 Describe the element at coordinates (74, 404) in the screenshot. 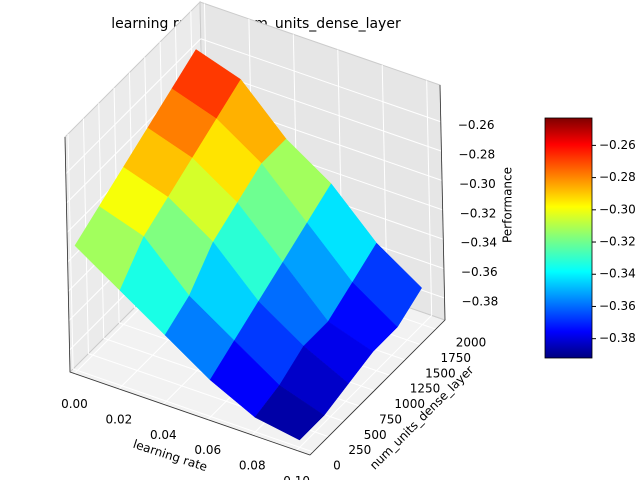

I see `x-tick-label: 0.00` at that location.